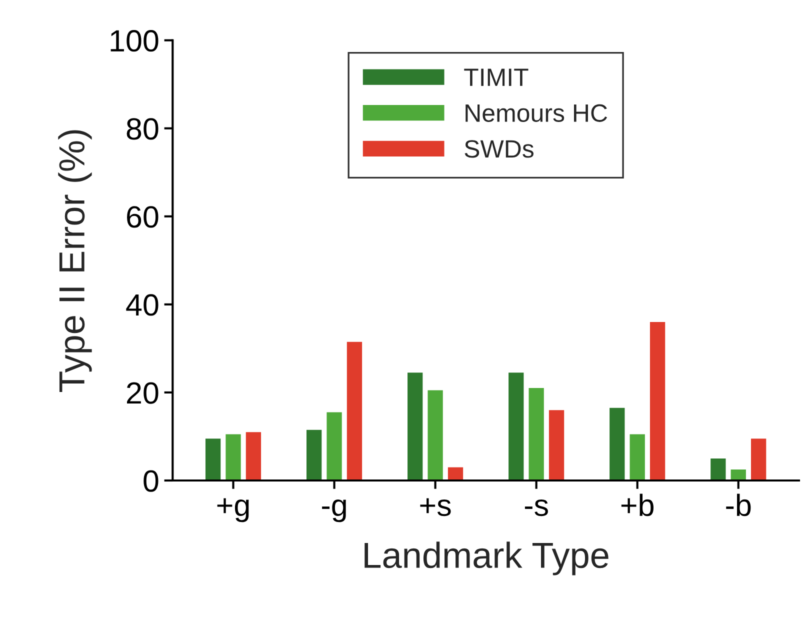 This screenshot has height=620, width=803. I want to click on y-tick-label: 20, so click(142, 393).